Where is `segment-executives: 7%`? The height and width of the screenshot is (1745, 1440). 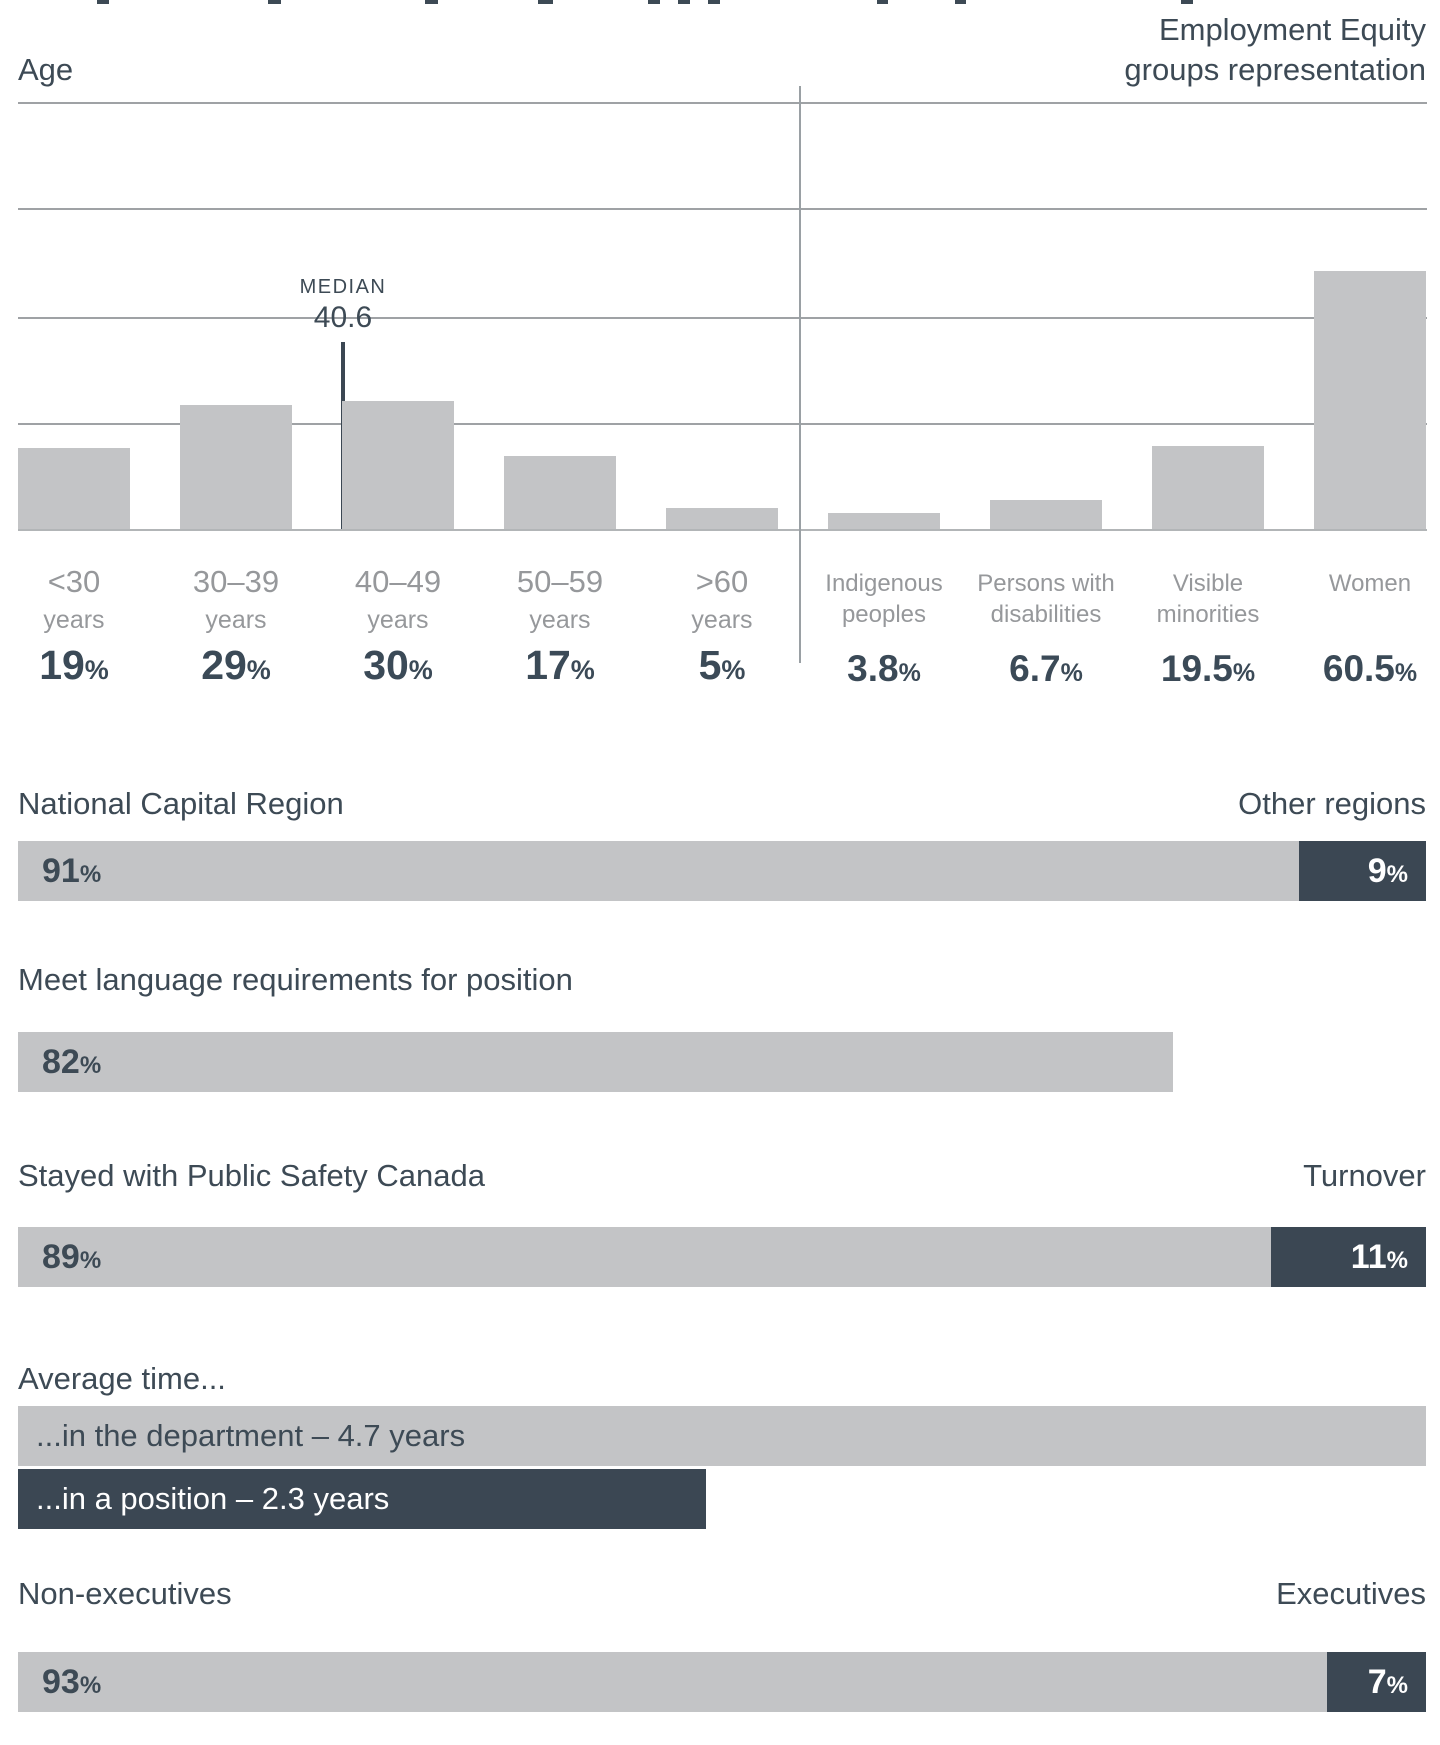 segment-executives: 7% is located at coordinates (1376, 1682).